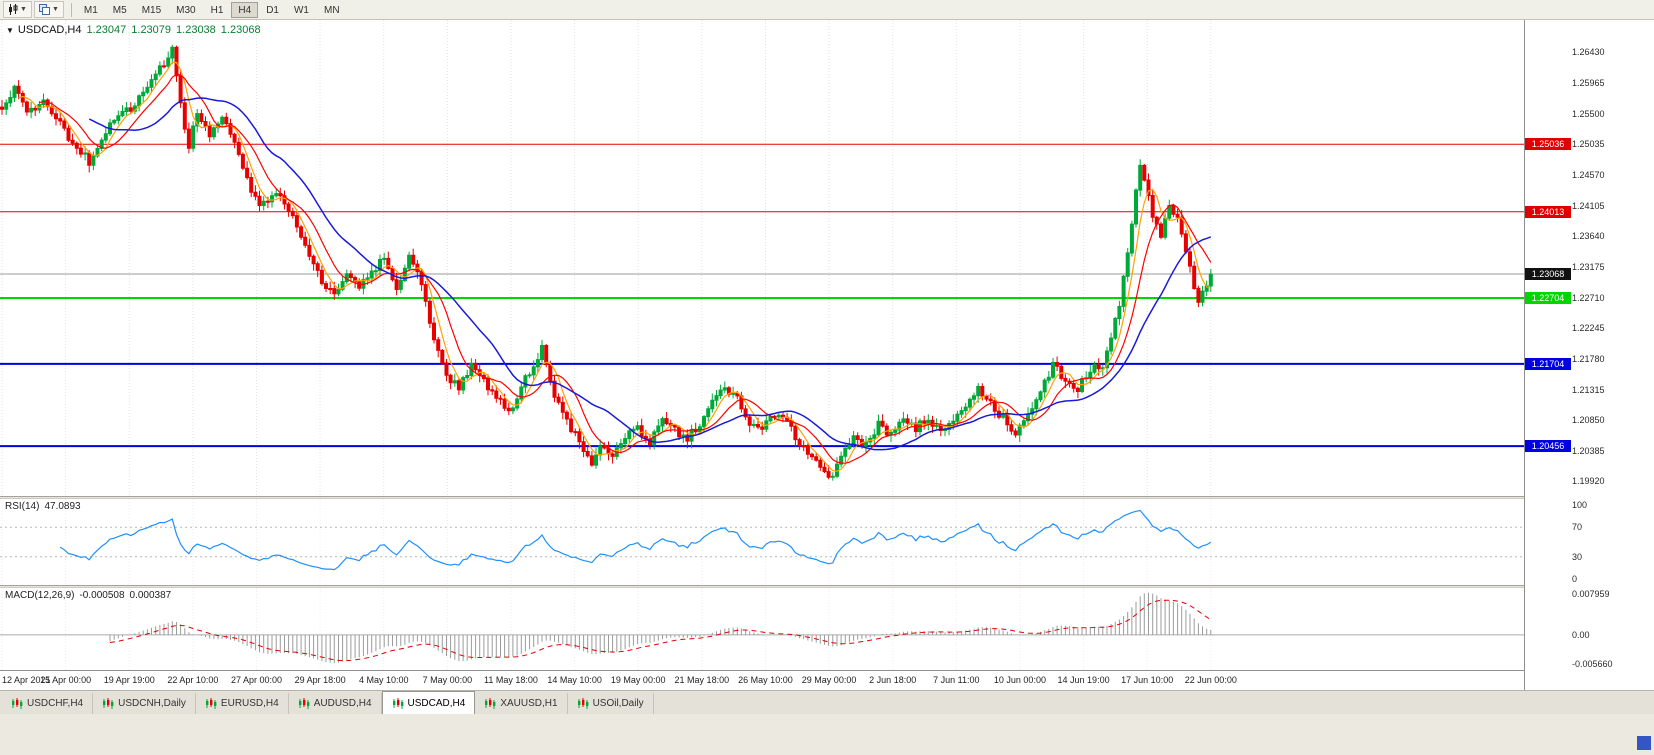 The image size is (1654, 755). Describe the element at coordinates (1644, 743) in the screenshot. I see `corner-grip` at that location.